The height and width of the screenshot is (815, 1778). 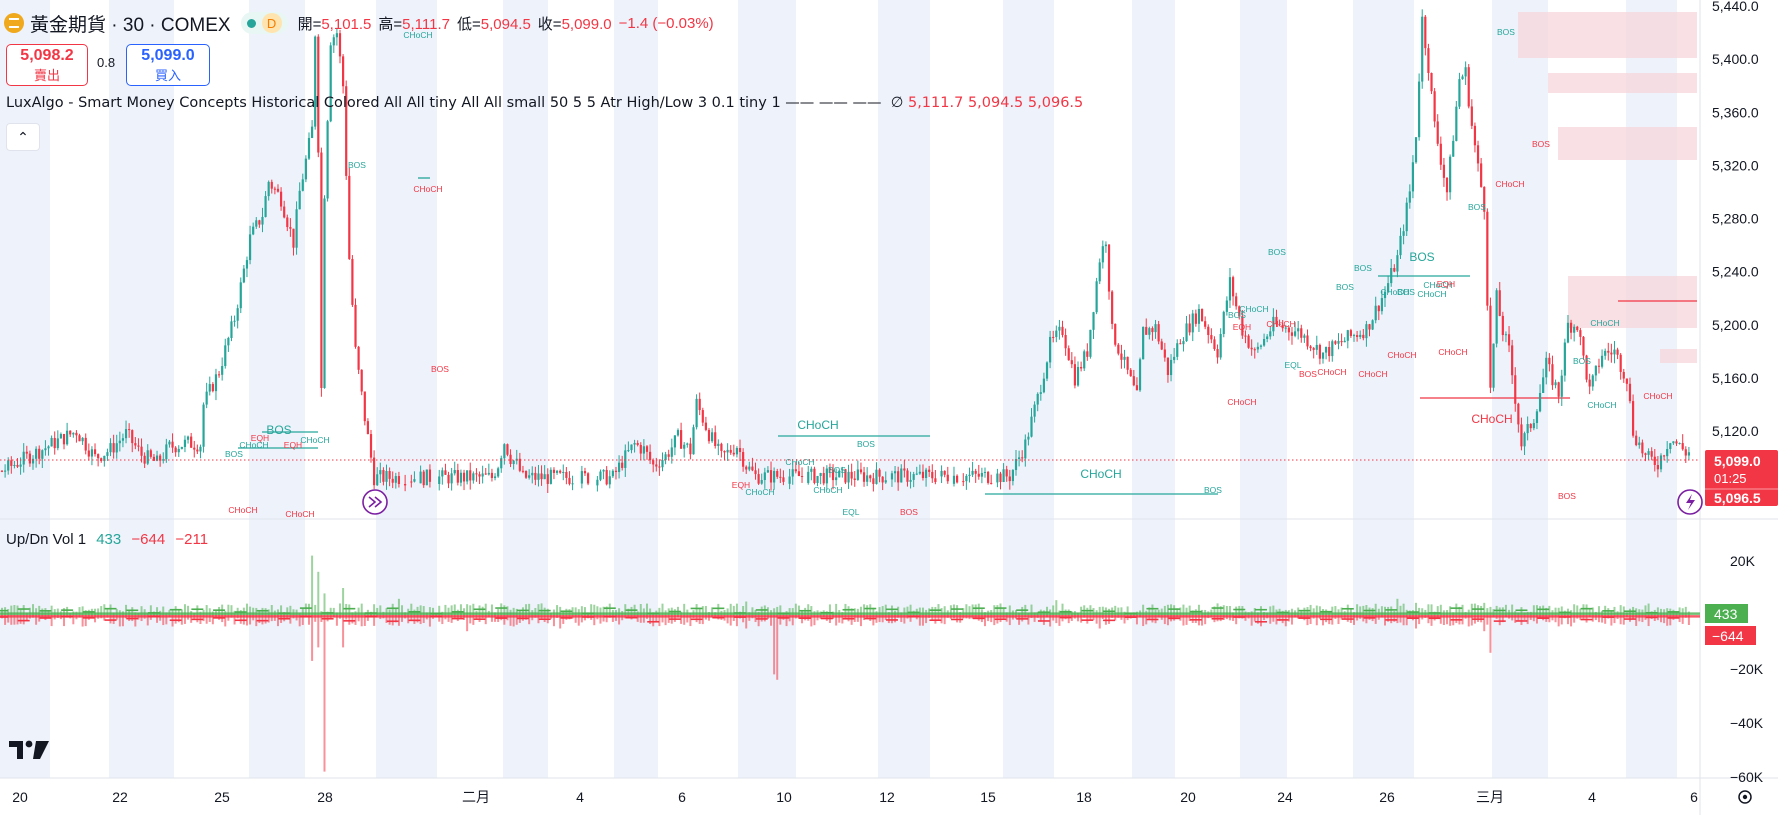 I want to click on smc-label-small: BOS, so click(x=909, y=512).